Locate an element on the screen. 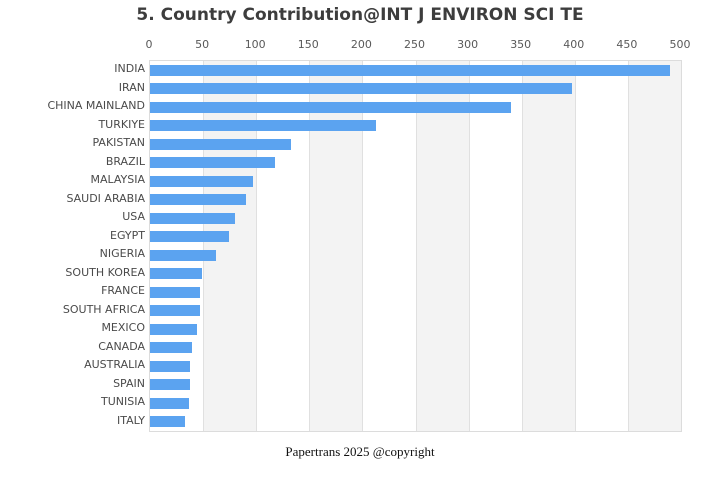  x-tick-label: 450 is located at coordinates (627, 44).